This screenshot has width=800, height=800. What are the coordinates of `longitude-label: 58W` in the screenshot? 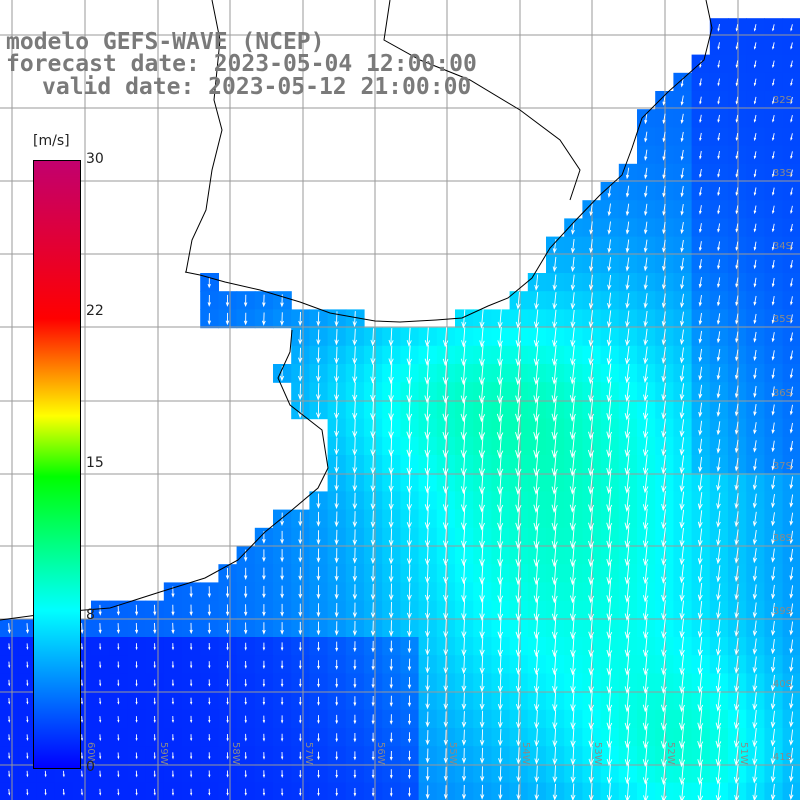 It's located at (235, 753).